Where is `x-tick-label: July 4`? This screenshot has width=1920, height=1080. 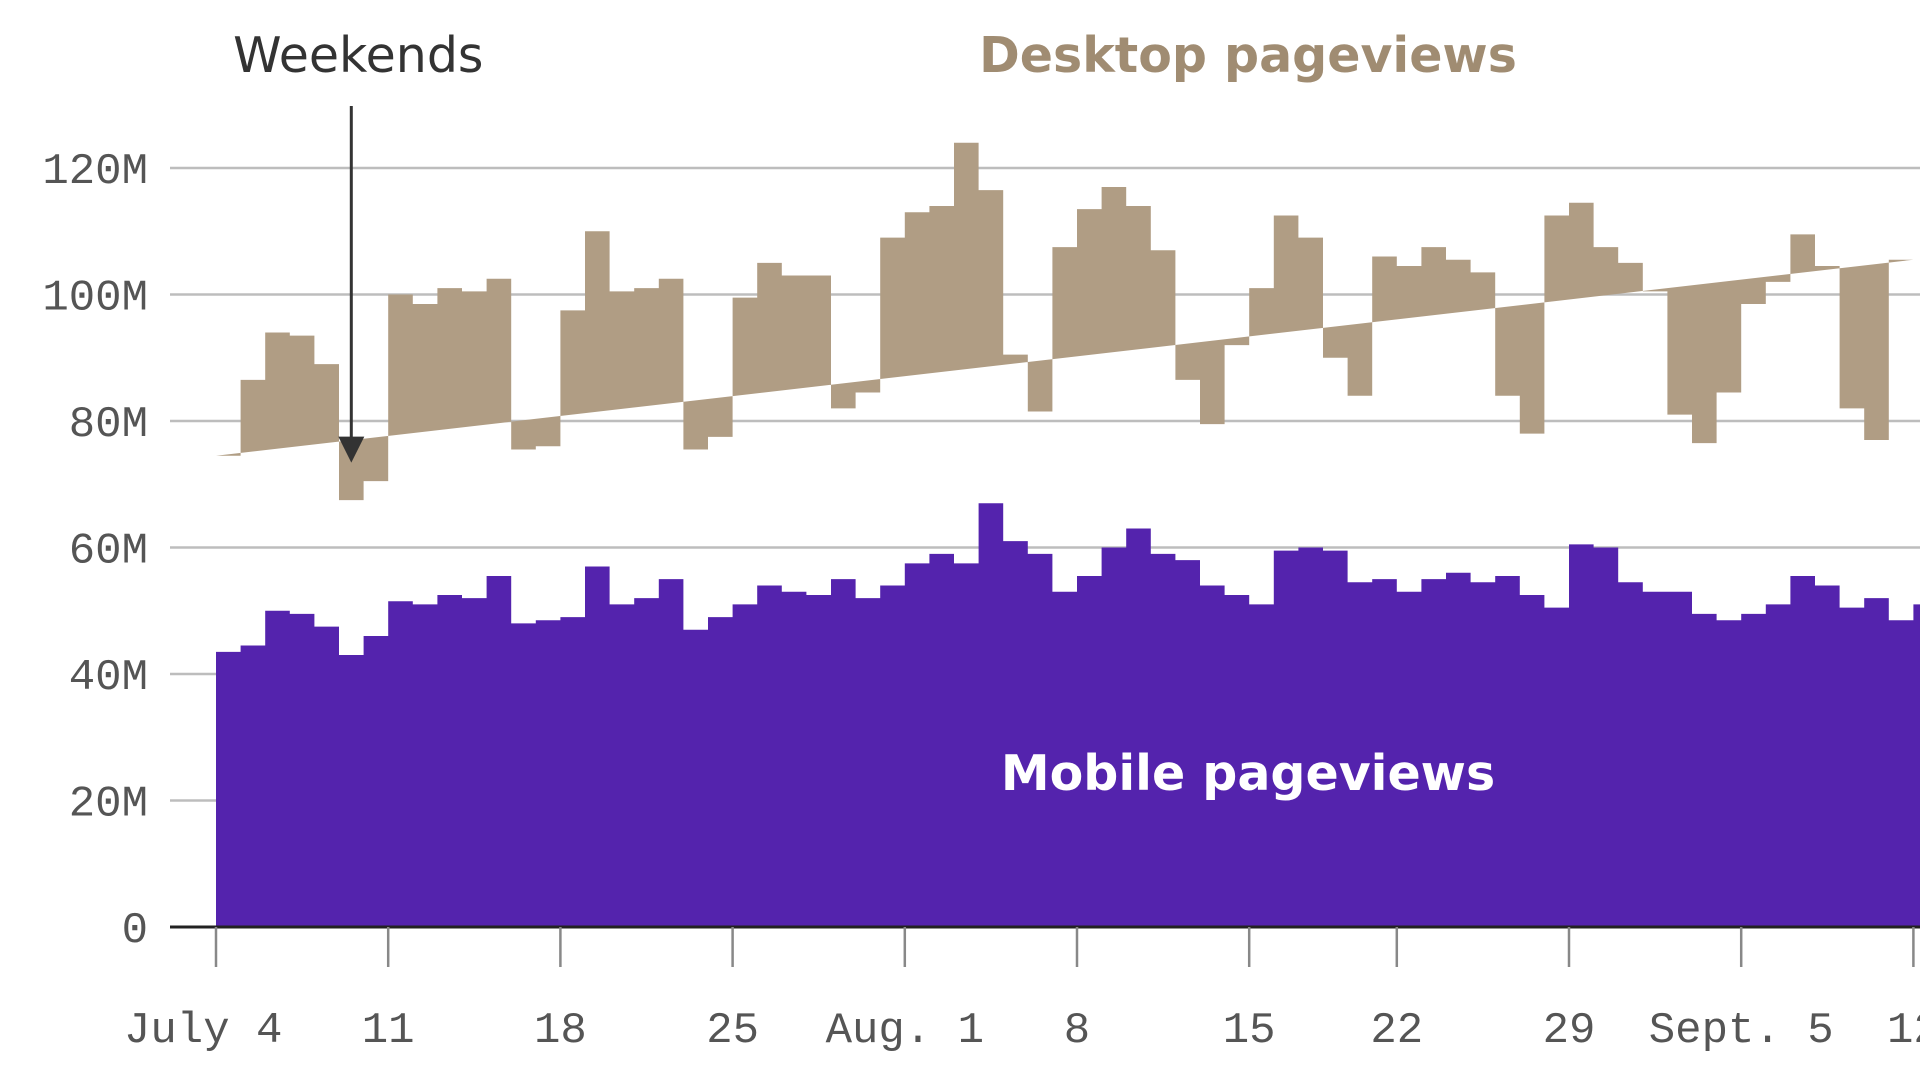
x-tick-label: July 4 is located at coordinates (203, 1031).